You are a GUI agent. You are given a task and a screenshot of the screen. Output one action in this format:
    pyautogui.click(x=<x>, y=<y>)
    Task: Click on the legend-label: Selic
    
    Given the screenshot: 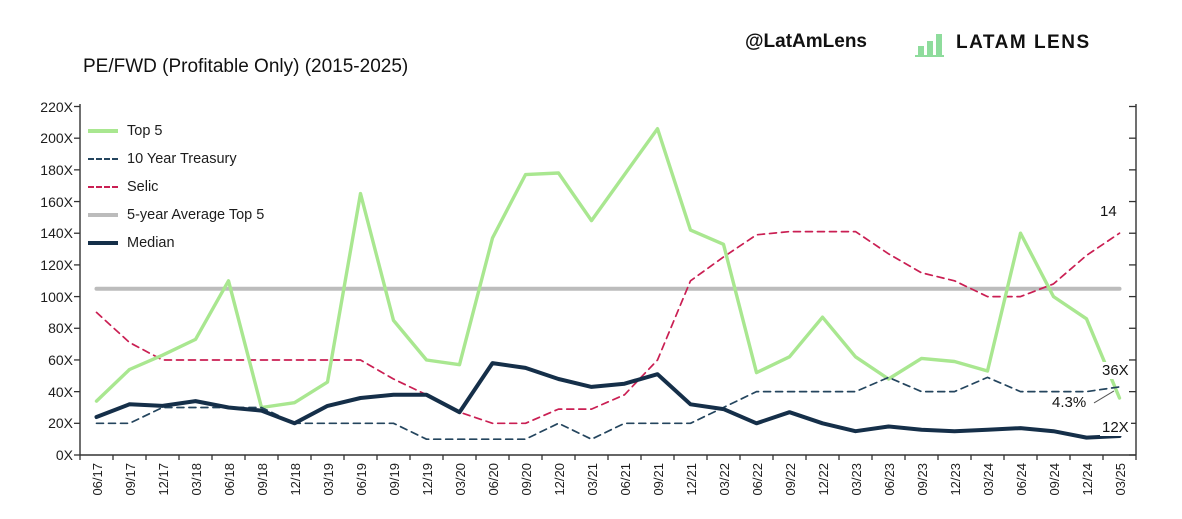 What is the action you would take?
    pyautogui.click(x=143, y=187)
    